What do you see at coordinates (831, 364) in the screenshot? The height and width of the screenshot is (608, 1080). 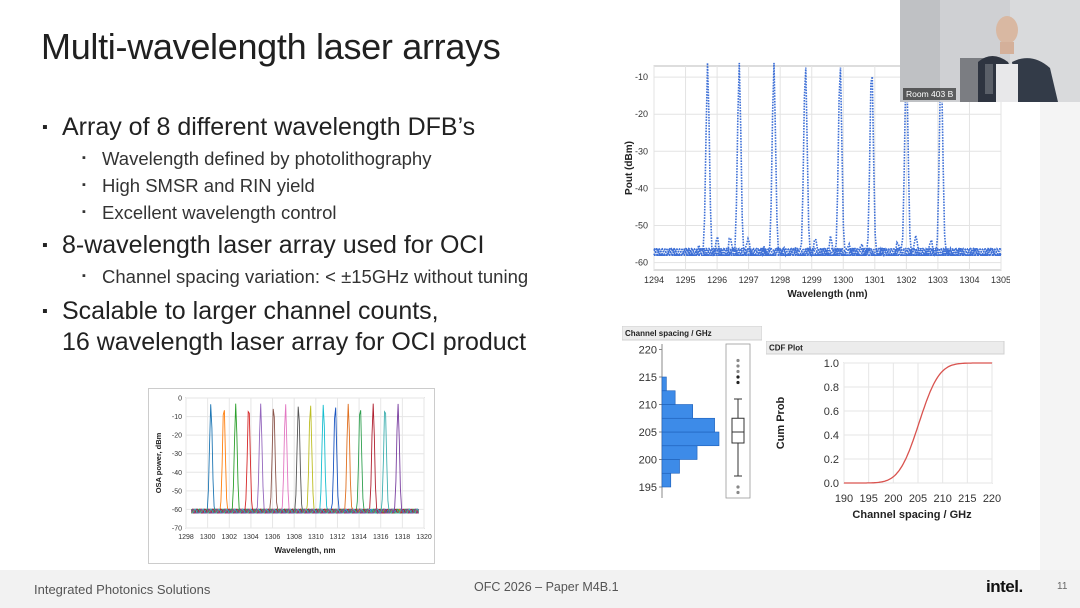 I see `y-tick-label: 1.0` at bounding box center [831, 364].